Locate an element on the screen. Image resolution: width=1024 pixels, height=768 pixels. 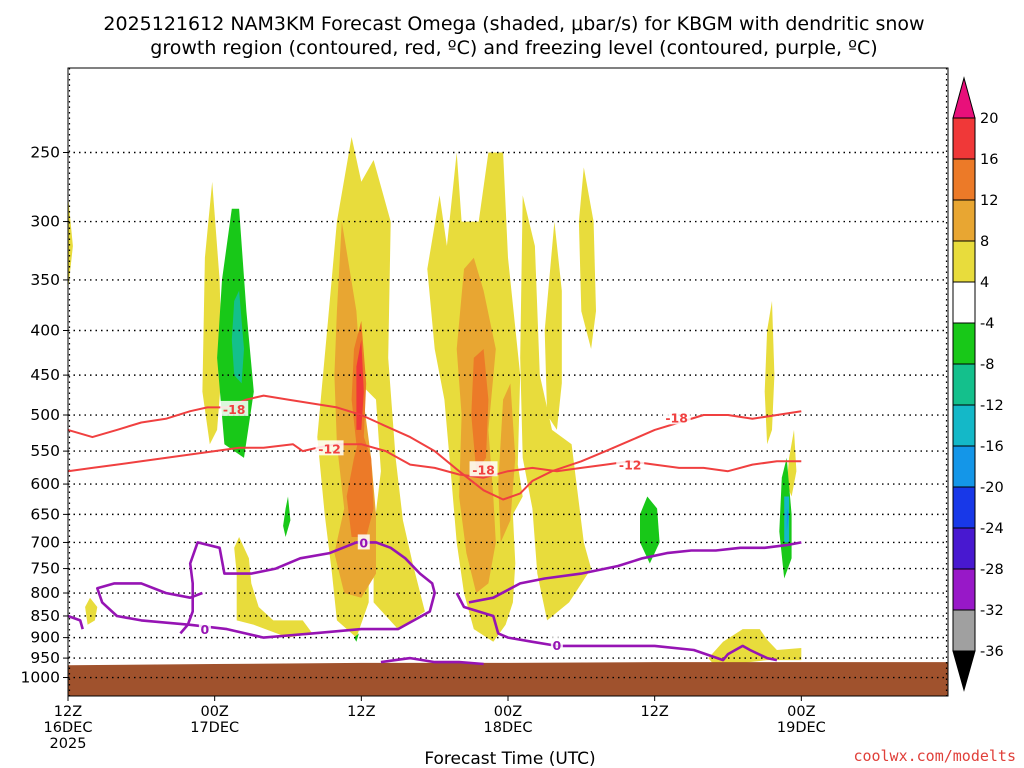
colorbar-tick-label: 16 is located at coordinates (989, 160).